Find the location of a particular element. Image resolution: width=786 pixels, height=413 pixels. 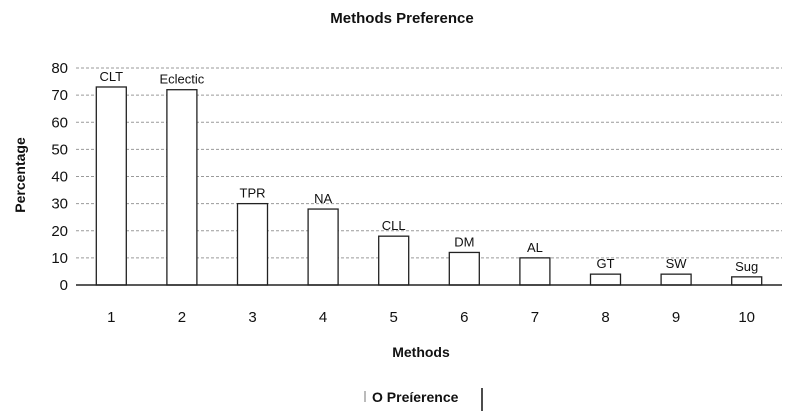

bar-data-label: Eclectic is located at coordinates (182, 79).